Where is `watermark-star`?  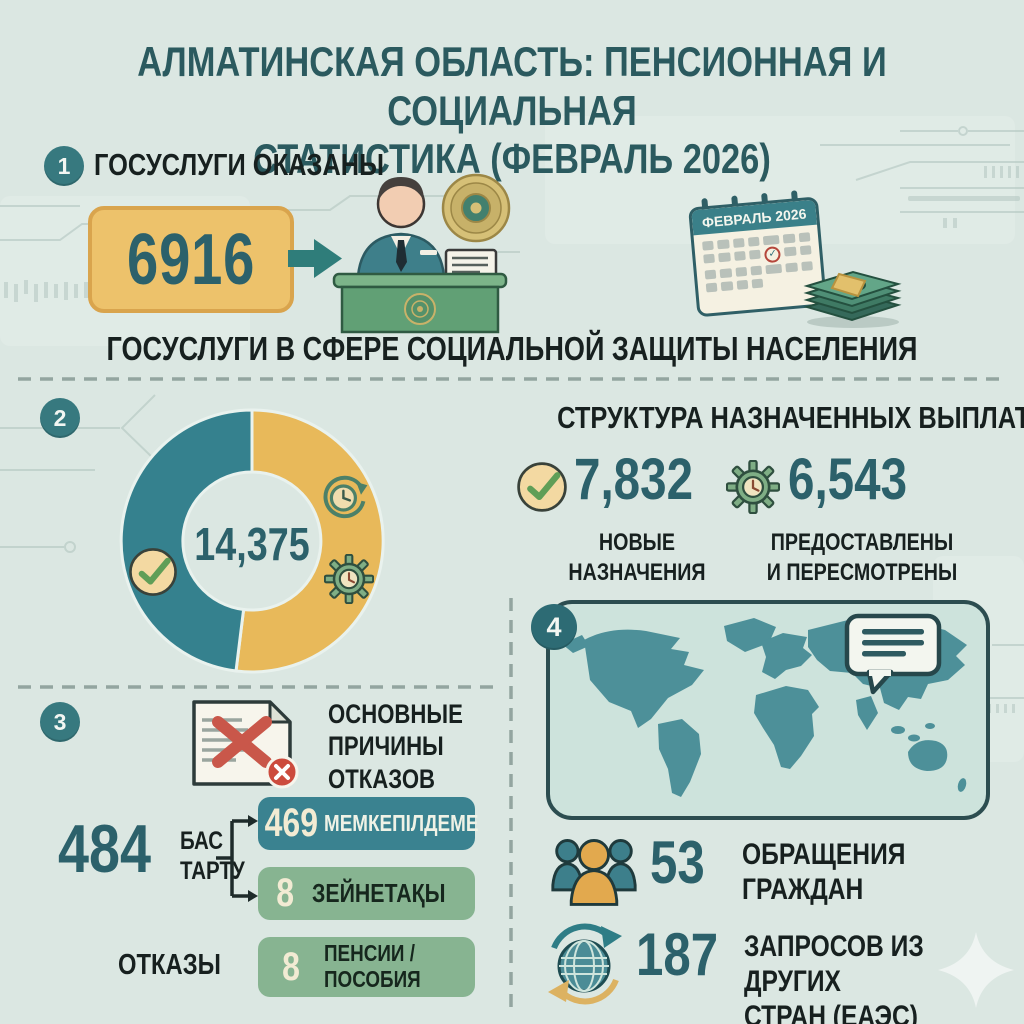 watermark-star is located at coordinates (976, 970).